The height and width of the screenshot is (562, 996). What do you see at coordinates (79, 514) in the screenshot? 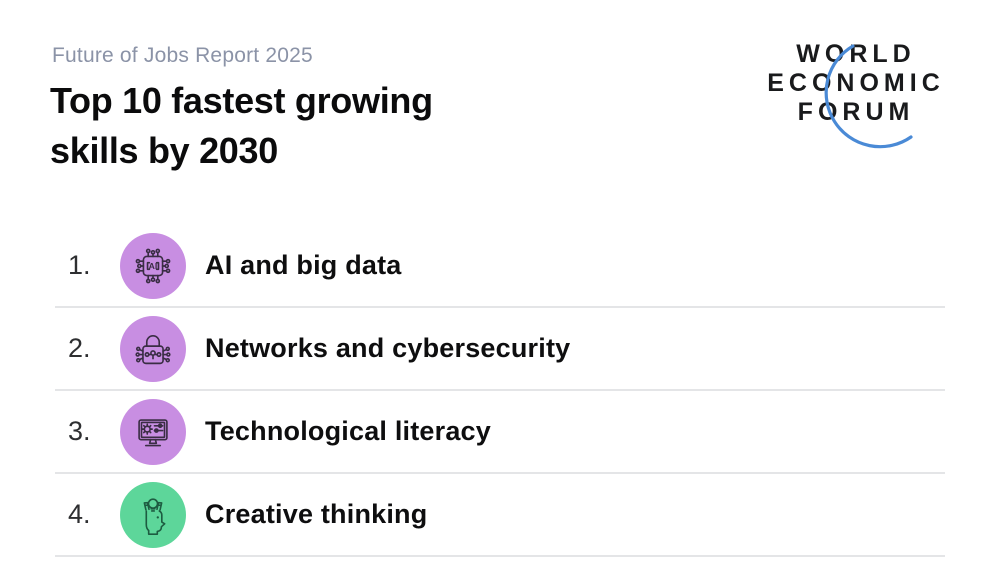
I see `rank-number: 4.` at bounding box center [79, 514].